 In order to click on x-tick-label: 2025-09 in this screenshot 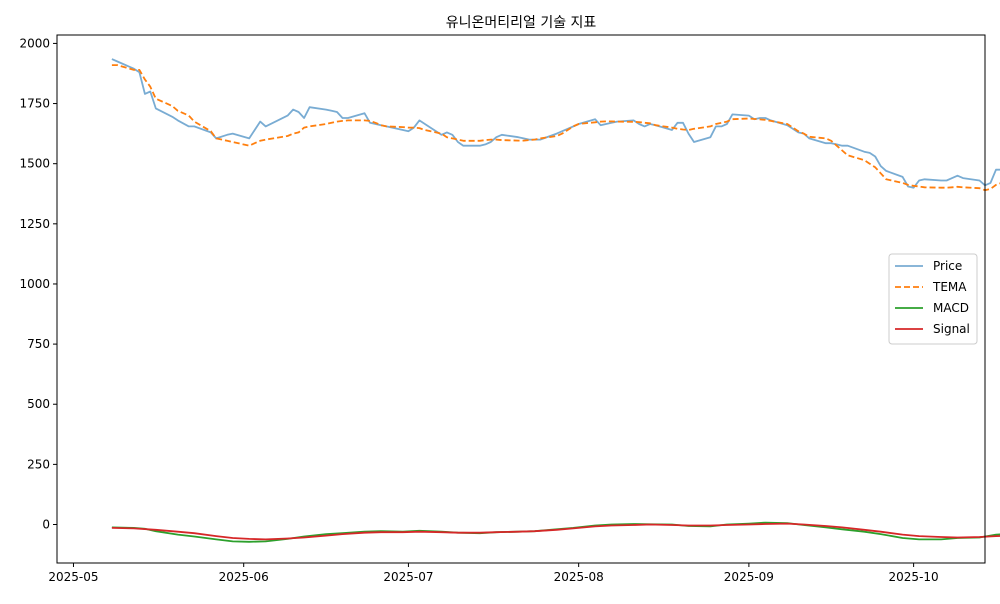, I will do `click(749, 577)`.